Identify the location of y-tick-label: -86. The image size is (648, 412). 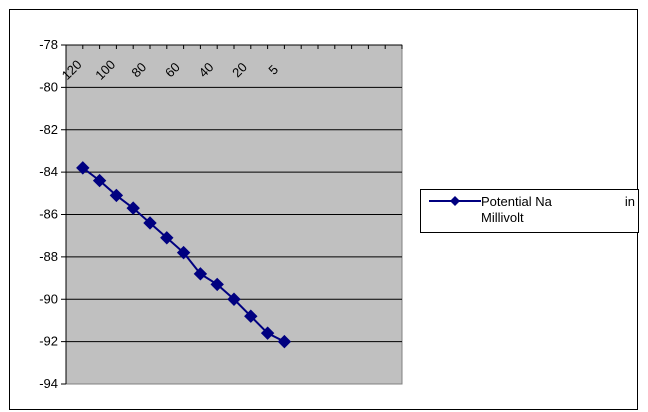
(48, 214).